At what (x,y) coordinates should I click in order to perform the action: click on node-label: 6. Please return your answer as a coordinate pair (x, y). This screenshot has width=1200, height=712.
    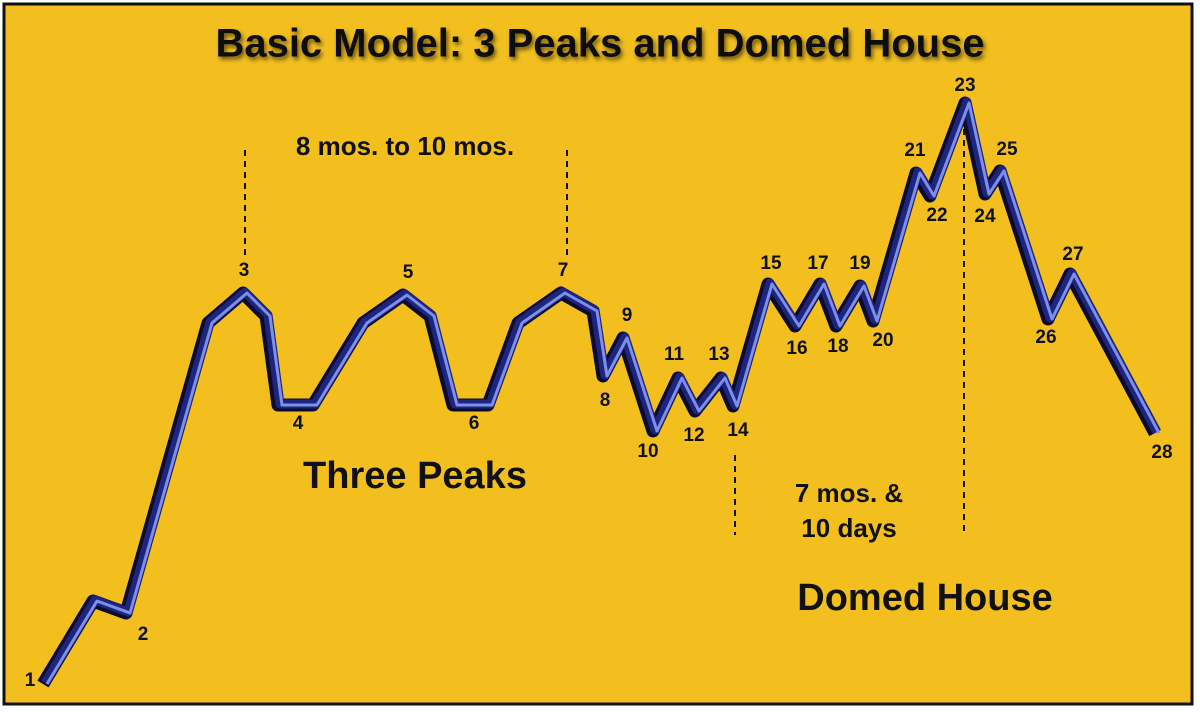
    Looking at the image, I should click on (474, 423).